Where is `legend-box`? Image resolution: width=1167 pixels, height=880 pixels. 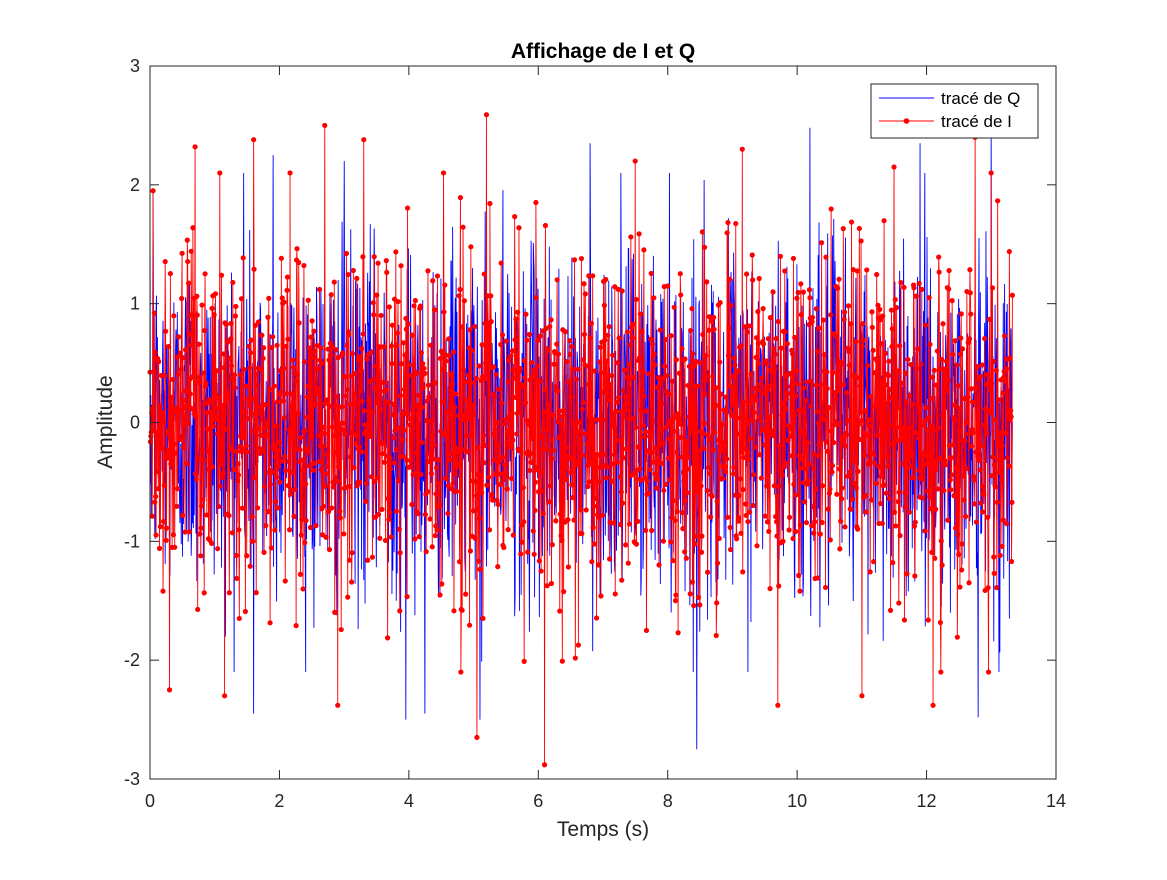
legend-box is located at coordinates (954, 111).